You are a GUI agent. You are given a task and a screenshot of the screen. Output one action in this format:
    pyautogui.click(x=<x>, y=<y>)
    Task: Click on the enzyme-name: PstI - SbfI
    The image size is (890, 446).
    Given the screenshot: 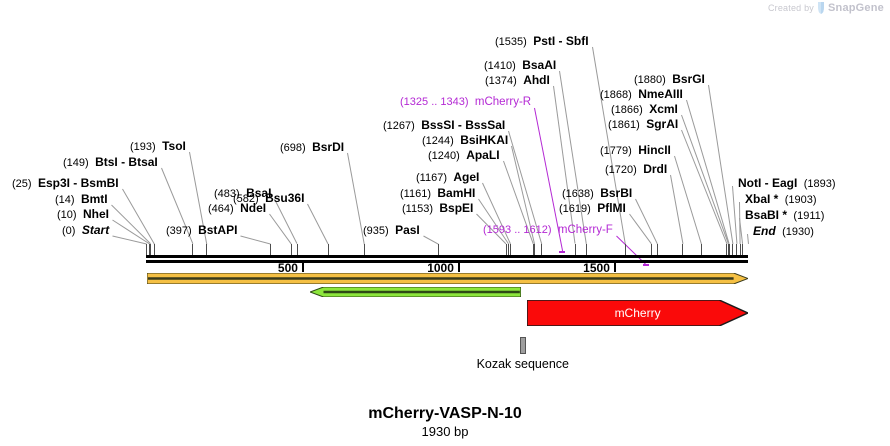 What is the action you would take?
    pyautogui.click(x=561, y=41)
    